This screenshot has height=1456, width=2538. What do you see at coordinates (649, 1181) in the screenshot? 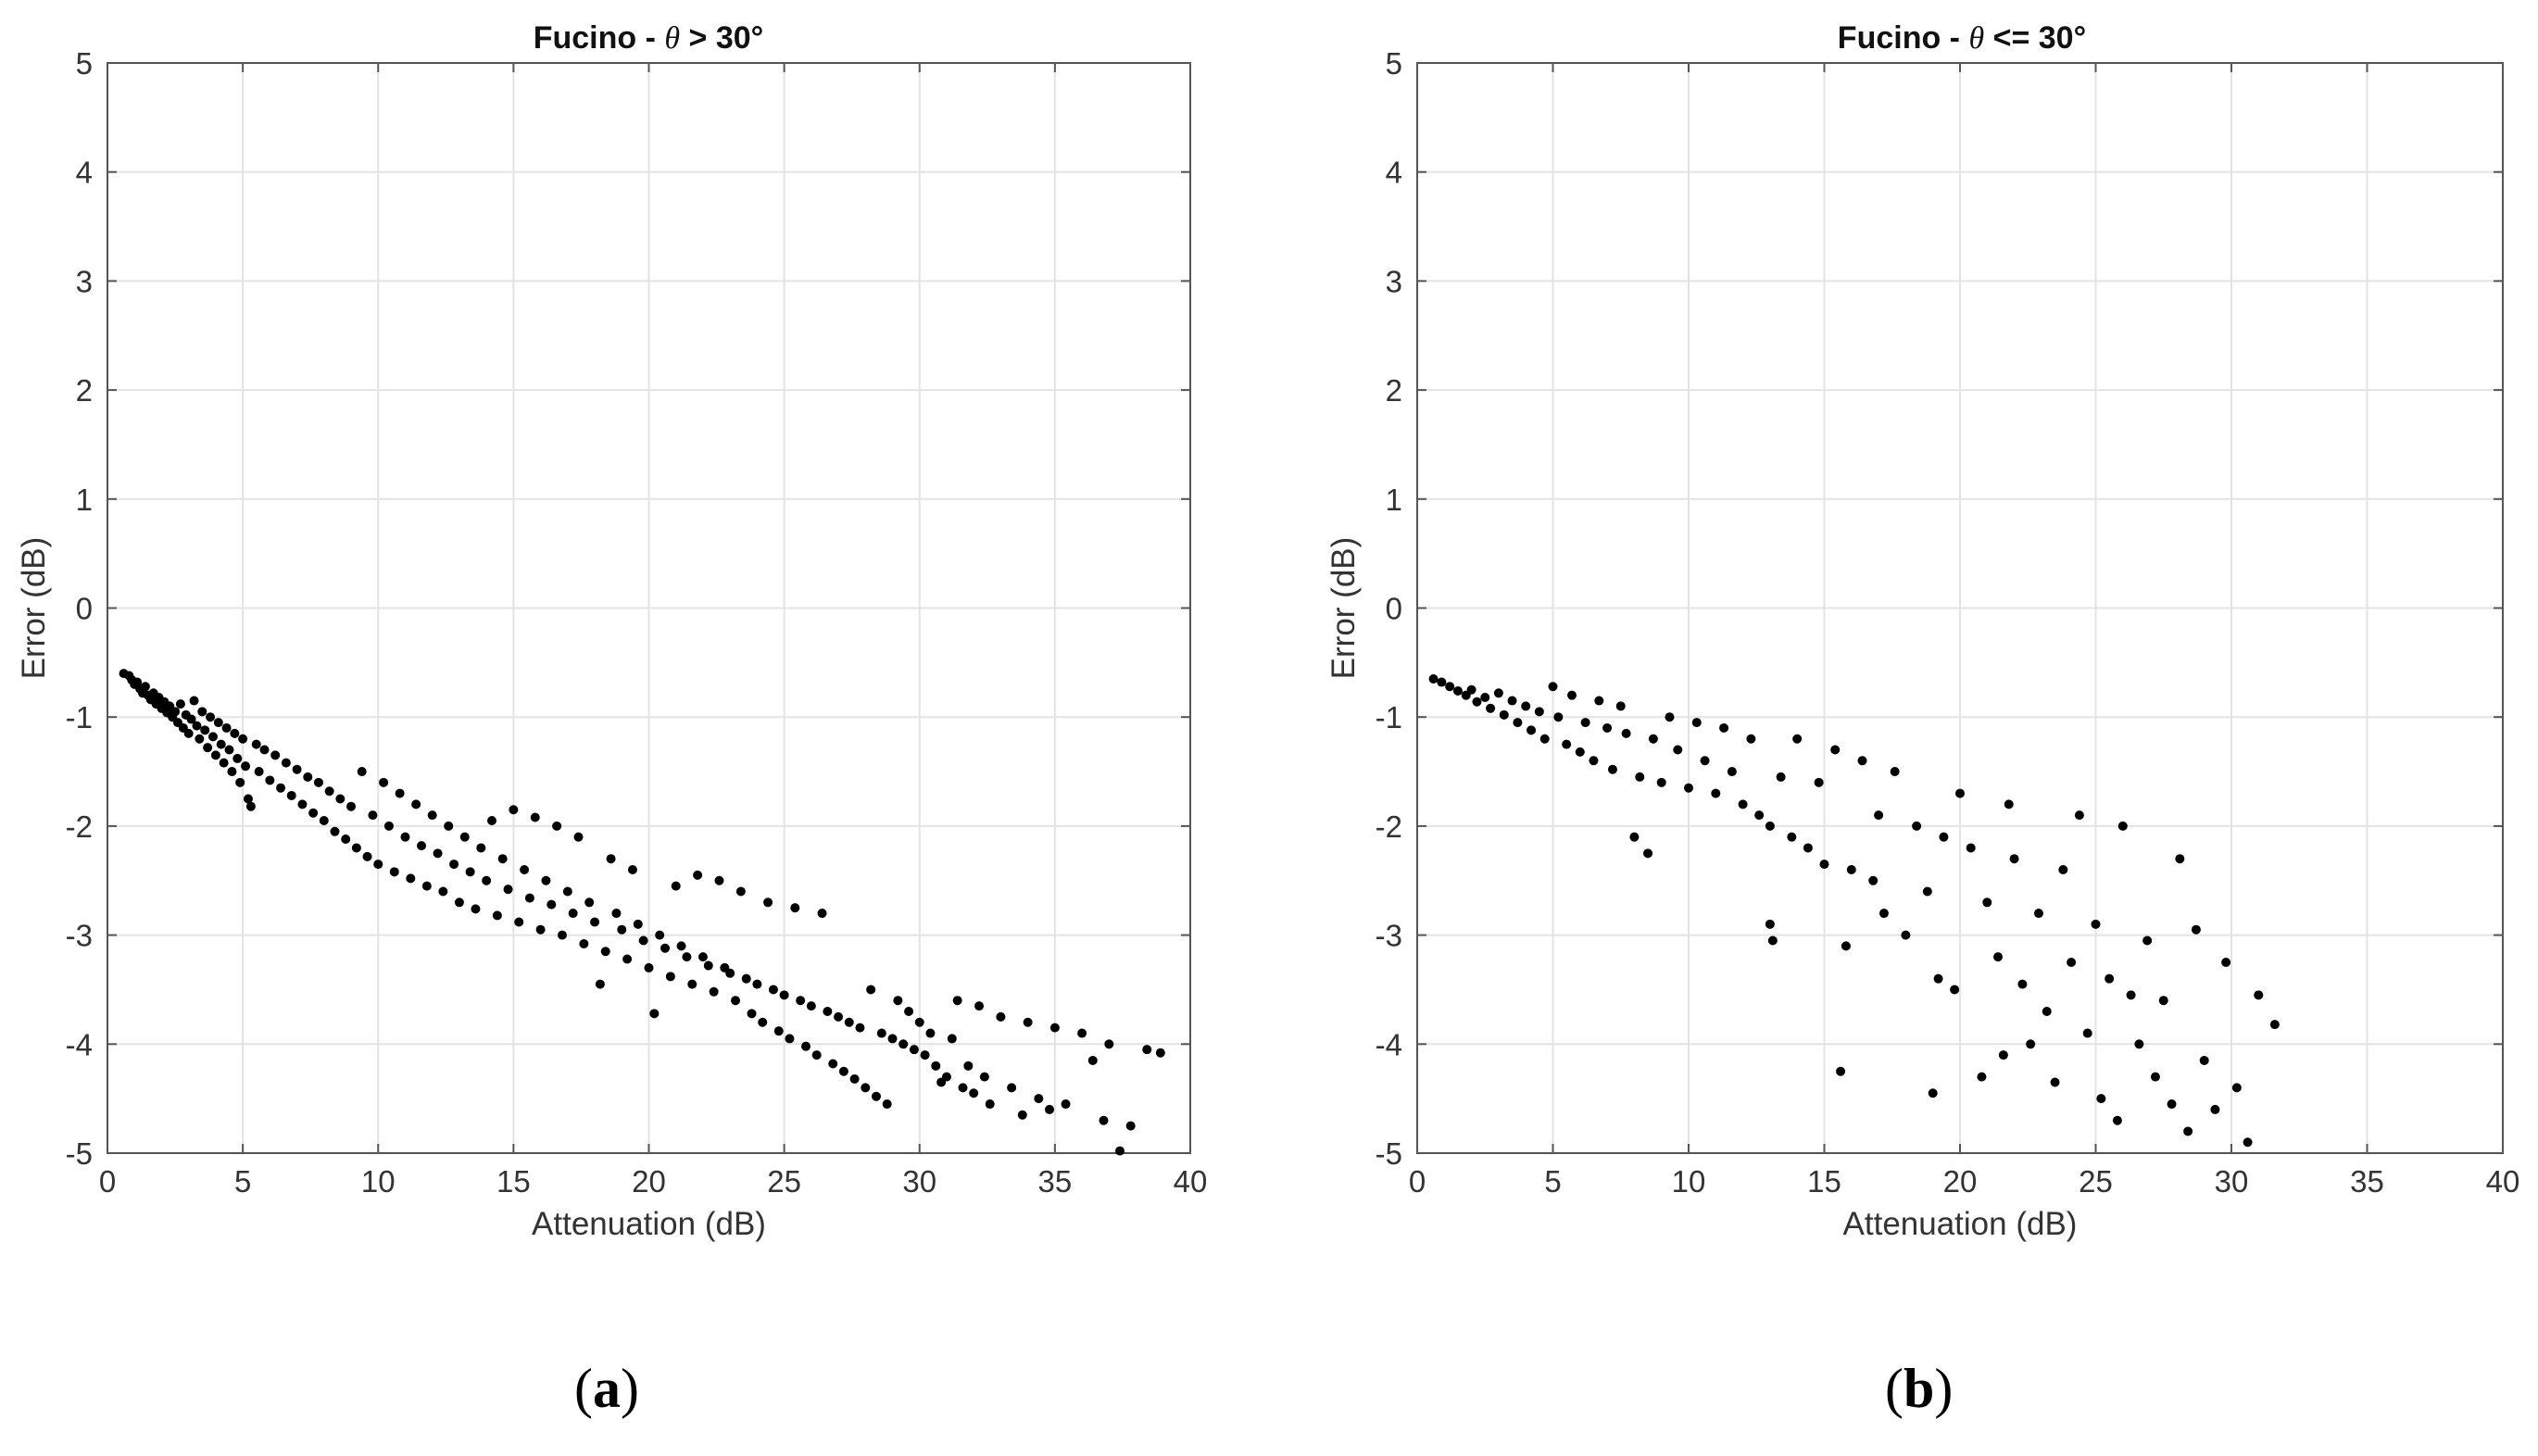
I see `x-tick-label: 20` at bounding box center [649, 1181].